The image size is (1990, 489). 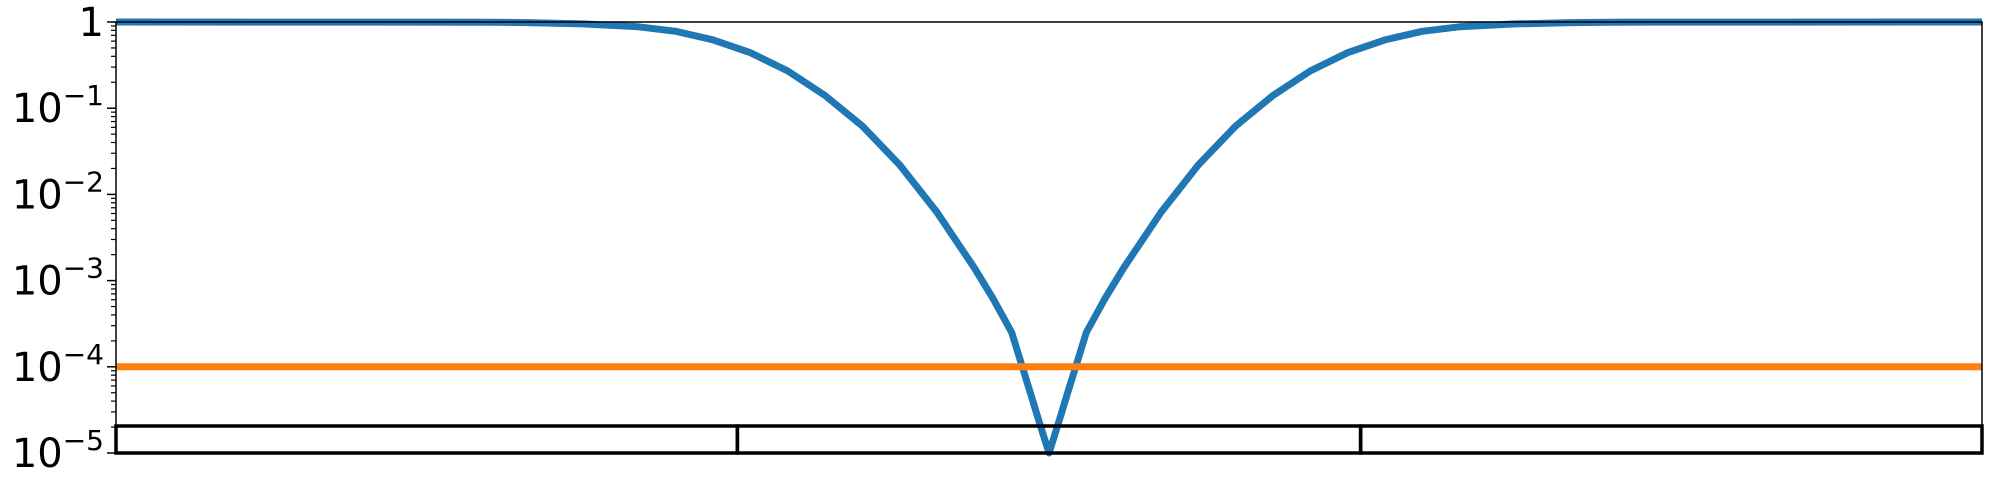 I want to click on y-tick-label: 10⁻², so click(x=58, y=191).